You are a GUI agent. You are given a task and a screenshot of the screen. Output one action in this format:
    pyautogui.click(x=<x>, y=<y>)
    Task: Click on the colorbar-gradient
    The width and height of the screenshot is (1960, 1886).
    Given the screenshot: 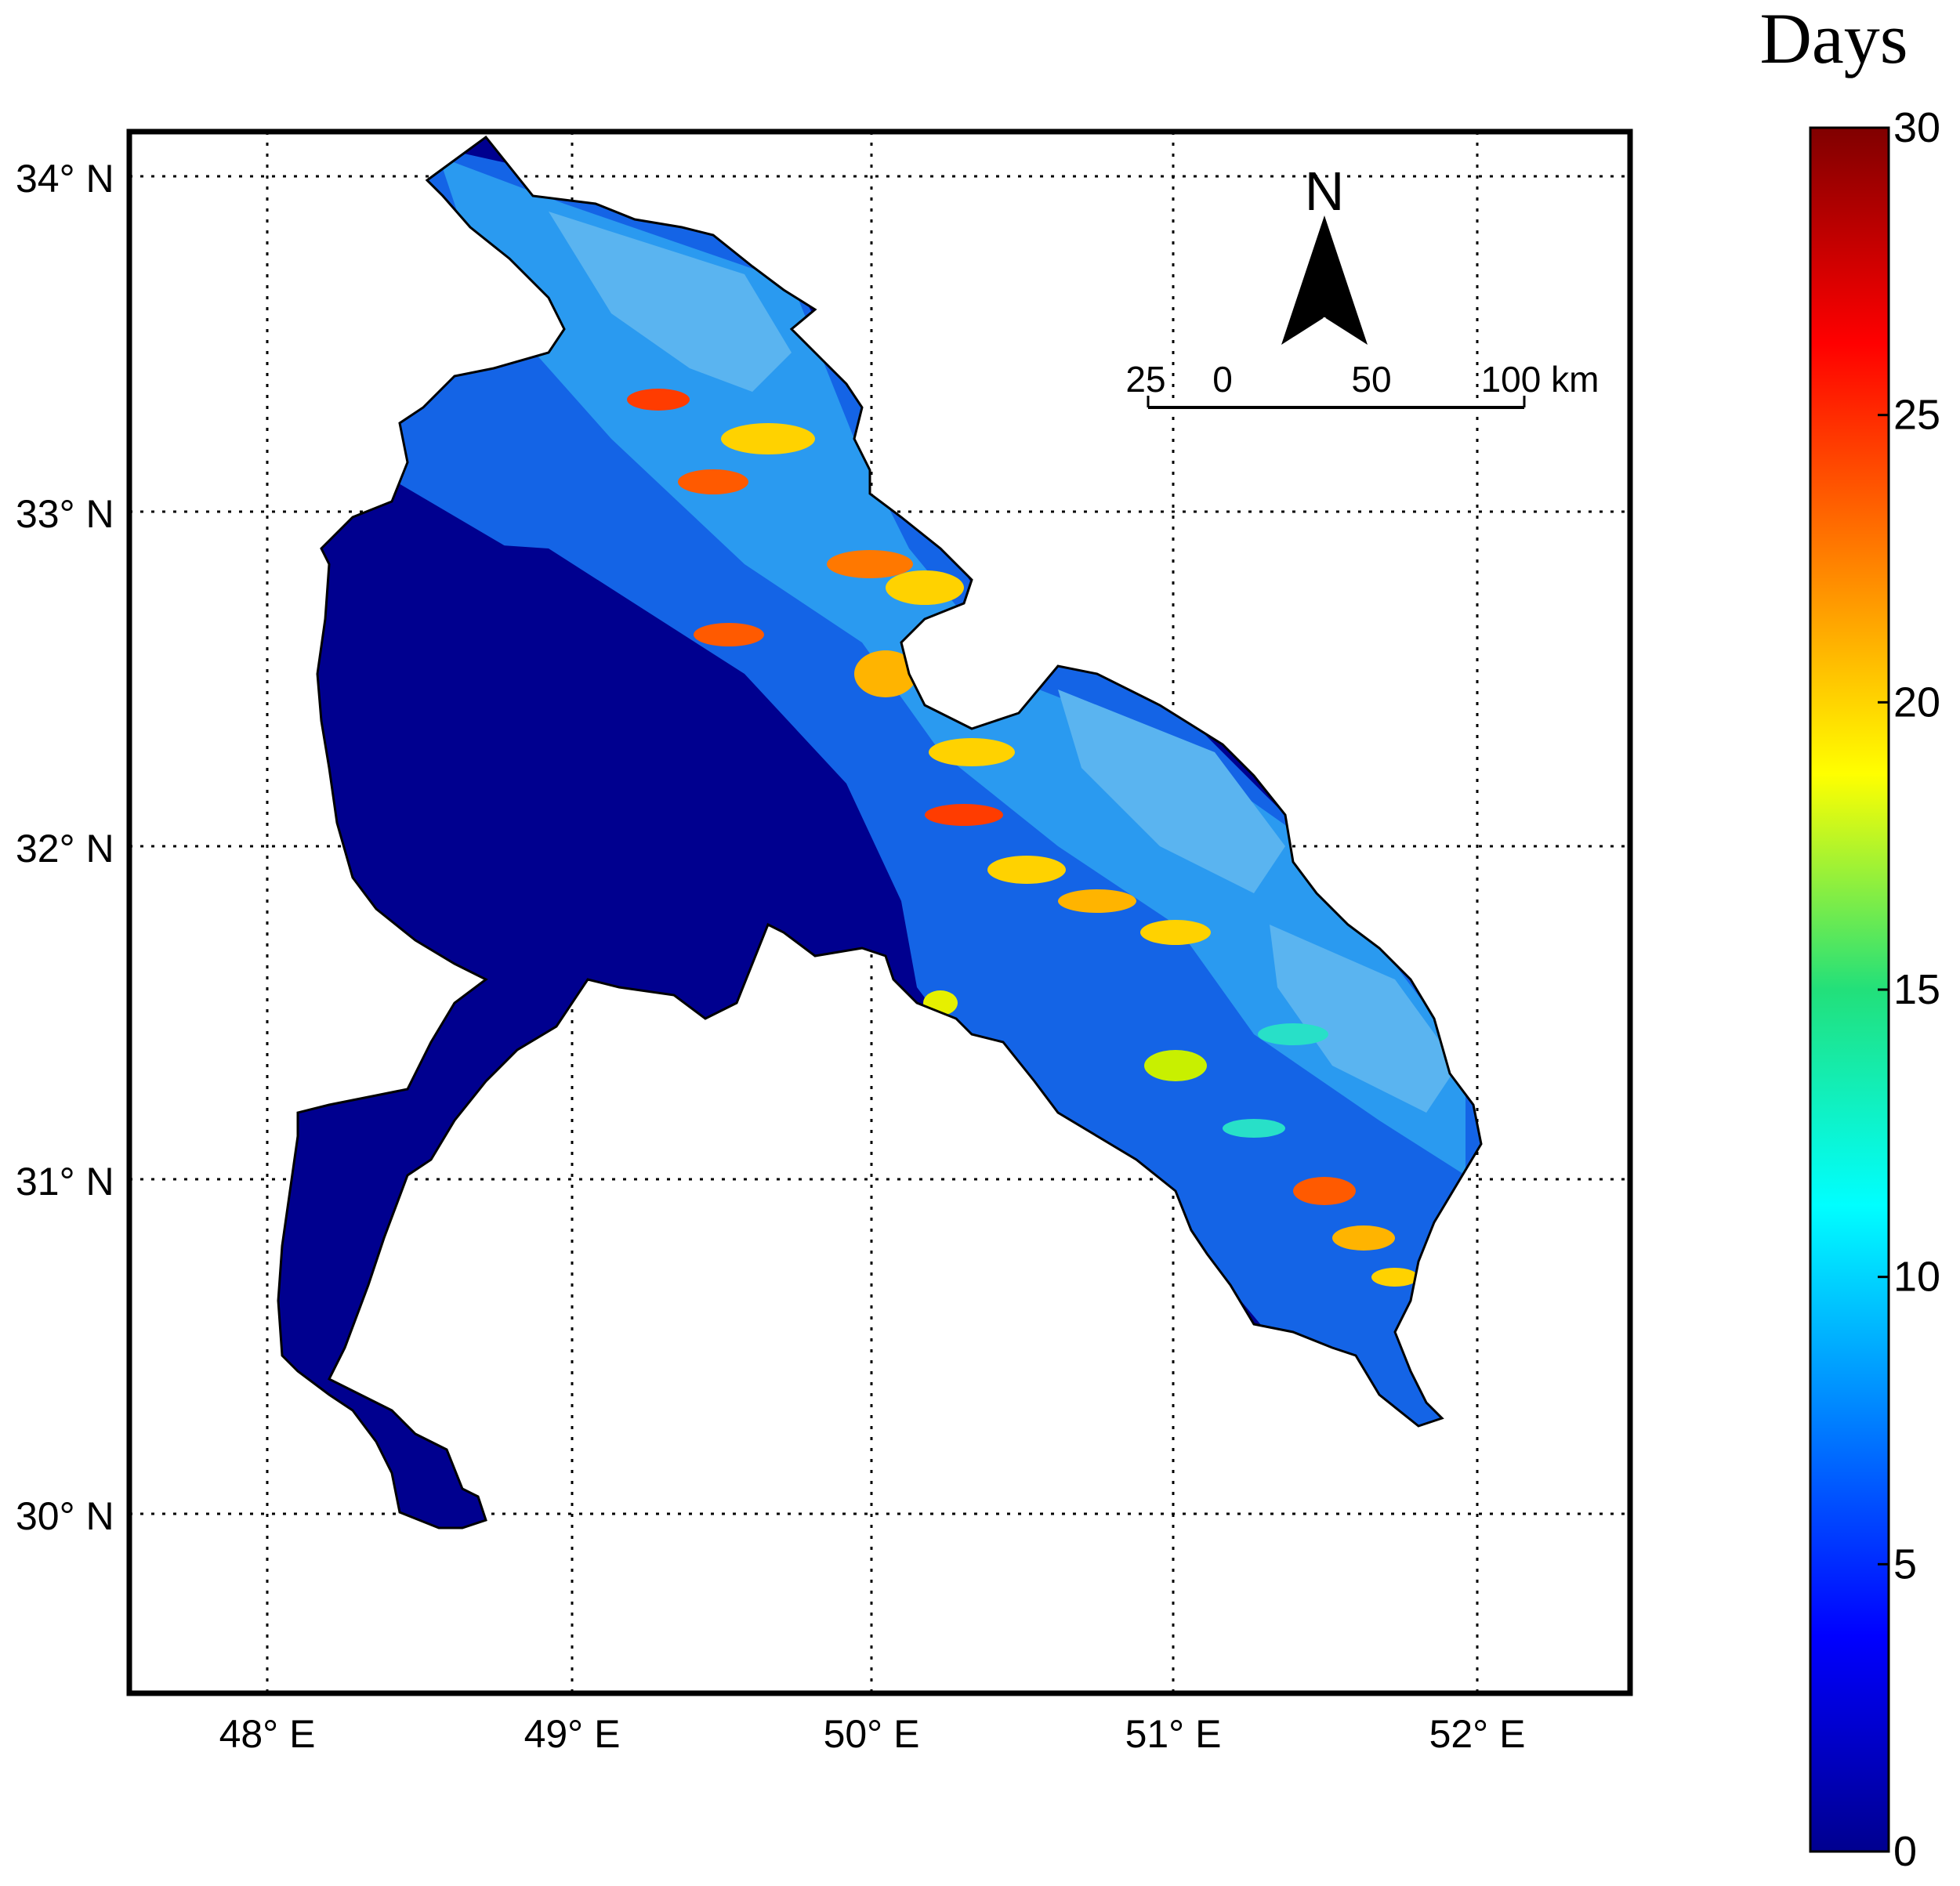 What is the action you would take?
    pyautogui.click(x=1850, y=989)
    